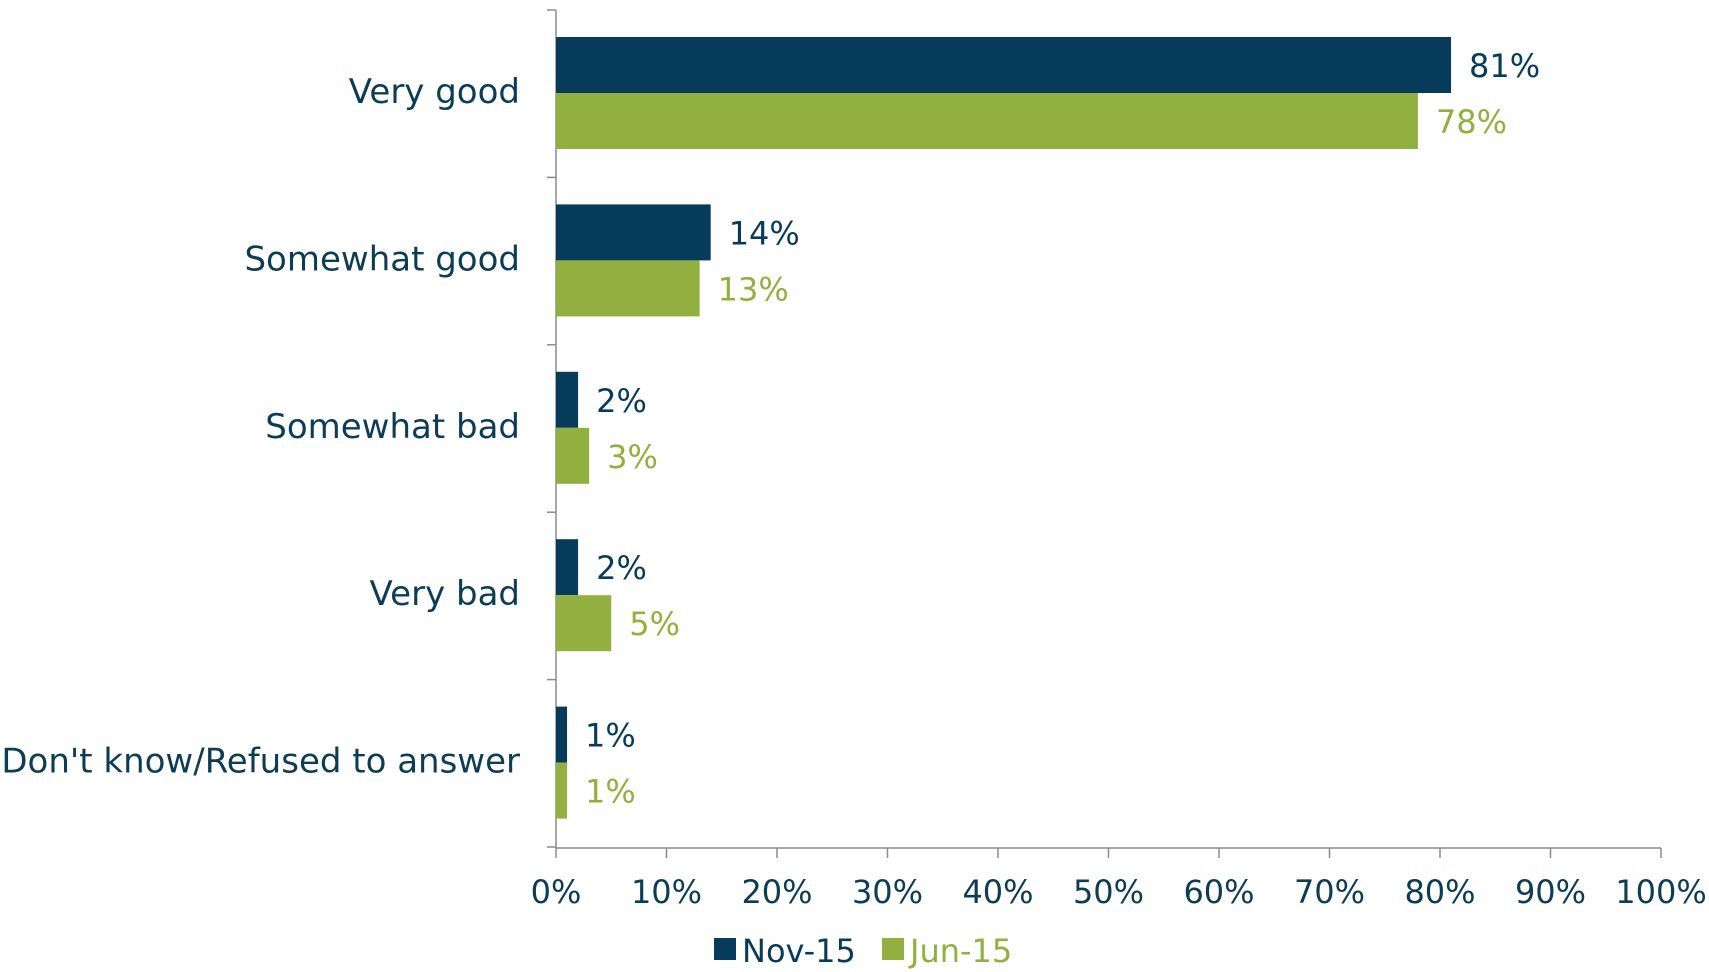  I want to click on data-label: 13%, so click(753, 289).